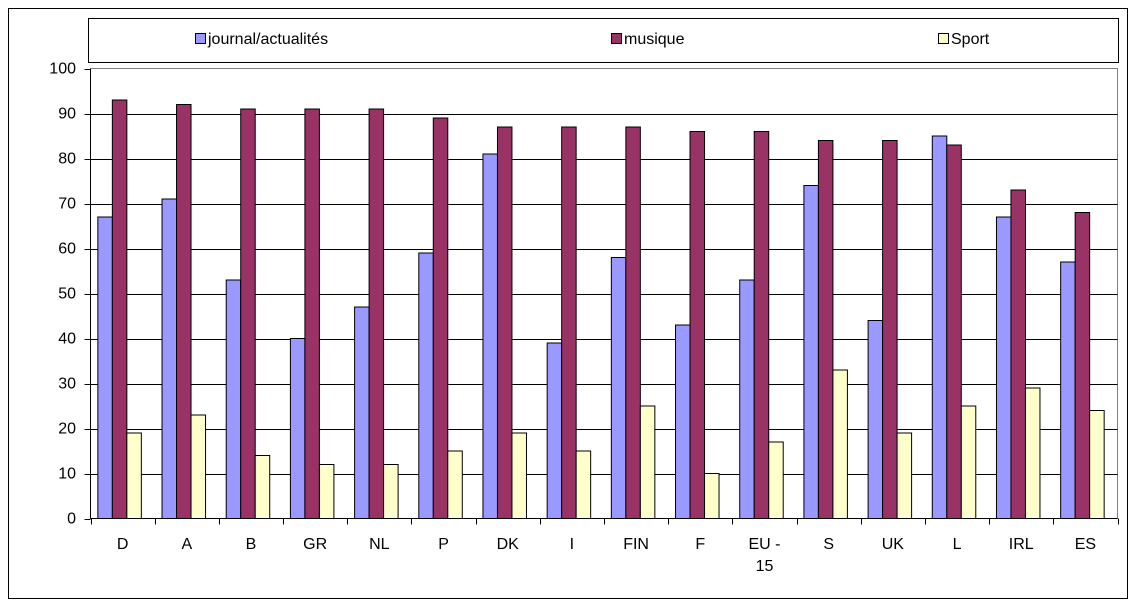 This screenshot has height=600, width=1129. I want to click on legend-label: musique, so click(654, 39).